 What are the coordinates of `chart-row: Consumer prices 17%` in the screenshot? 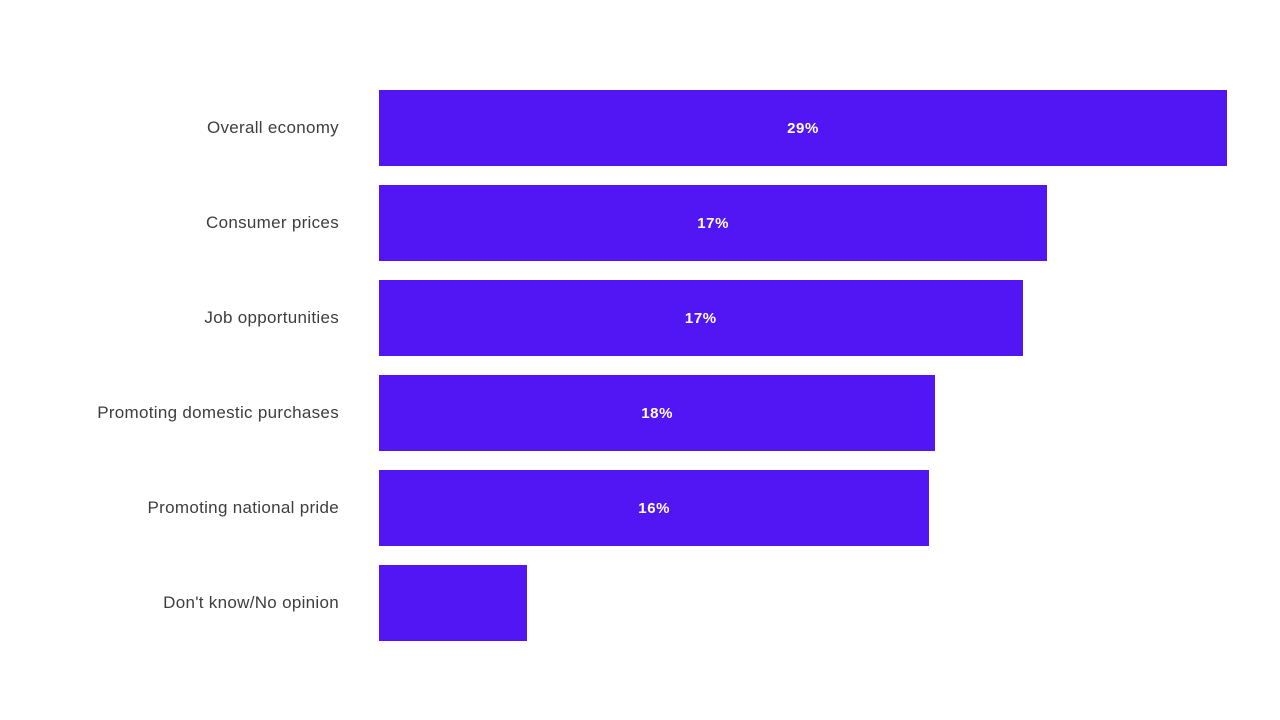 It's located at (613, 223).